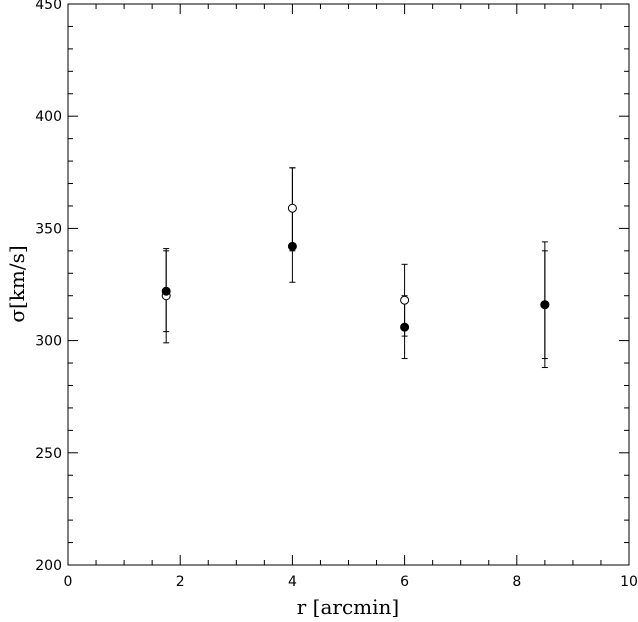 Image resolution: width=638 pixels, height=622 pixels. I want to click on x-tick-label: 2, so click(180, 582).